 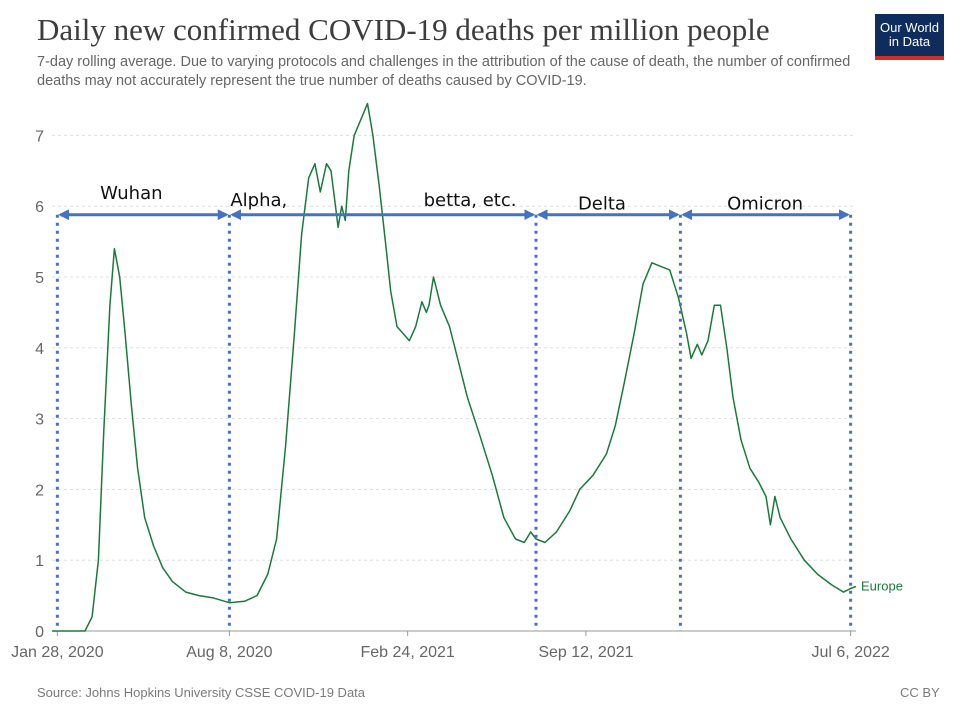 What do you see at coordinates (39, 420) in the screenshot?
I see `y-tick-label: 3` at bounding box center [39, 420].